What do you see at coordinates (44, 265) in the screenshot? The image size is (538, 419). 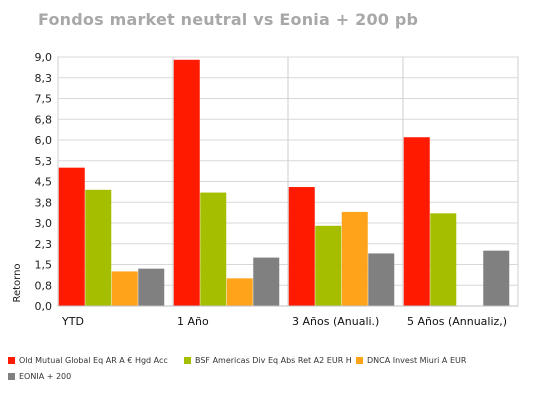 I see `y-tick-label: 1,5` at bounding box center [44, 265].